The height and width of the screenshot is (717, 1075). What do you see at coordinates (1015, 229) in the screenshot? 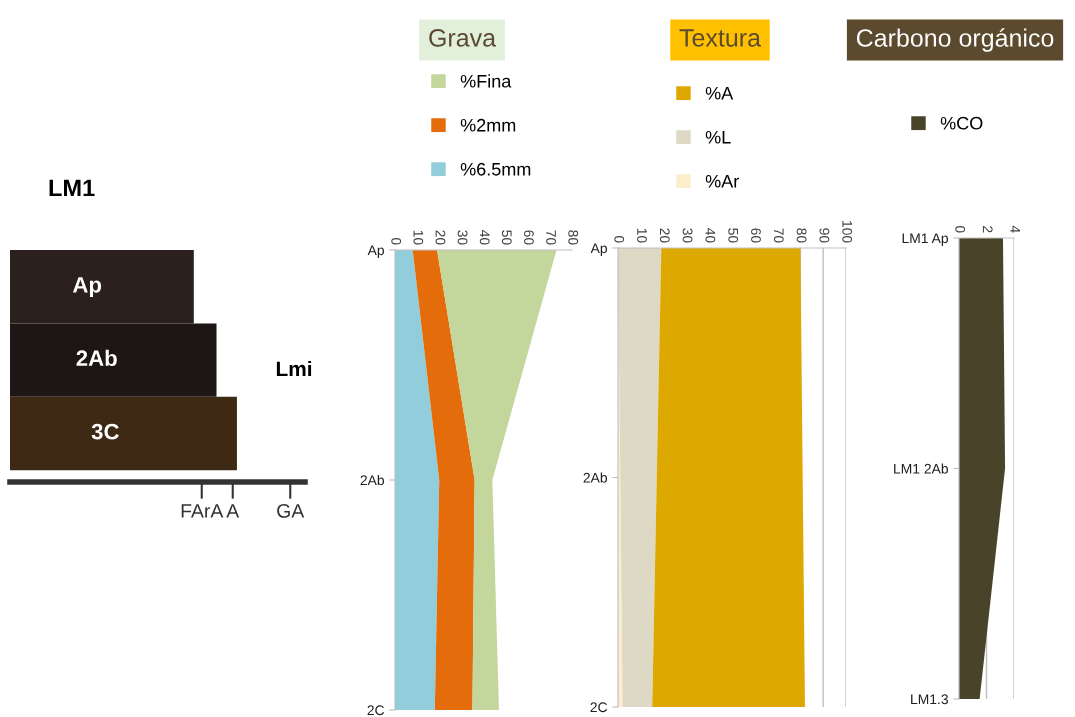
I see `x-tick-label: 4` at bounding box center [1015, 229].